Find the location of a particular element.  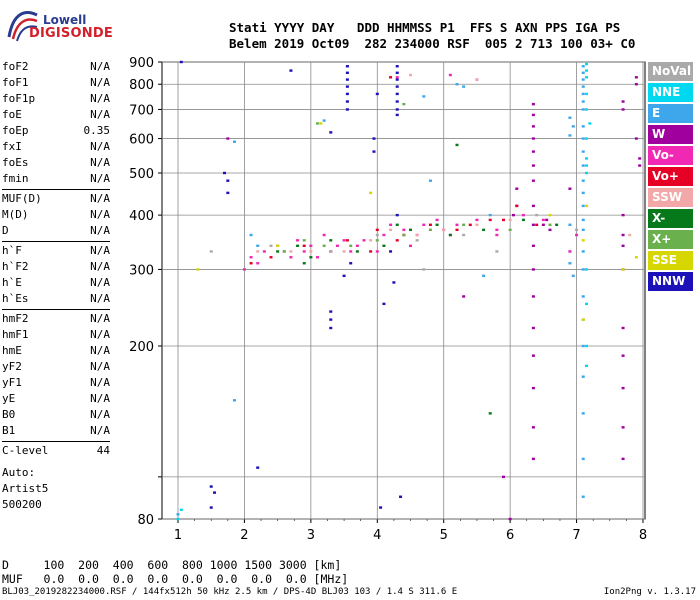

y-tick-label: 80 is located at coordinates (145, 520).